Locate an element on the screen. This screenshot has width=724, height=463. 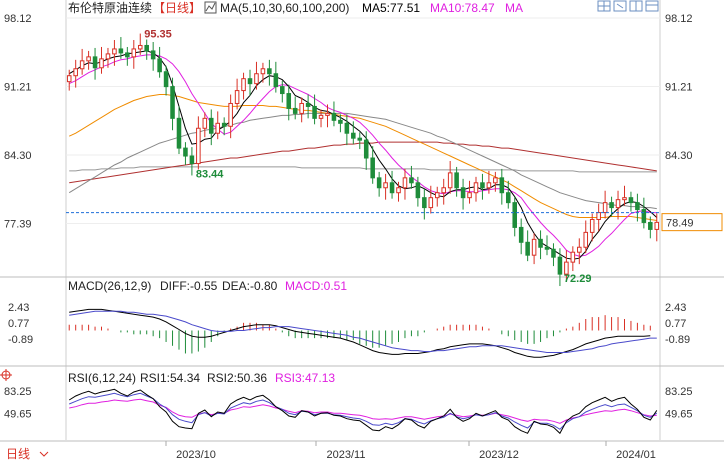
ma5-value: MA5:77.51 is located at coordinates (391, 8).